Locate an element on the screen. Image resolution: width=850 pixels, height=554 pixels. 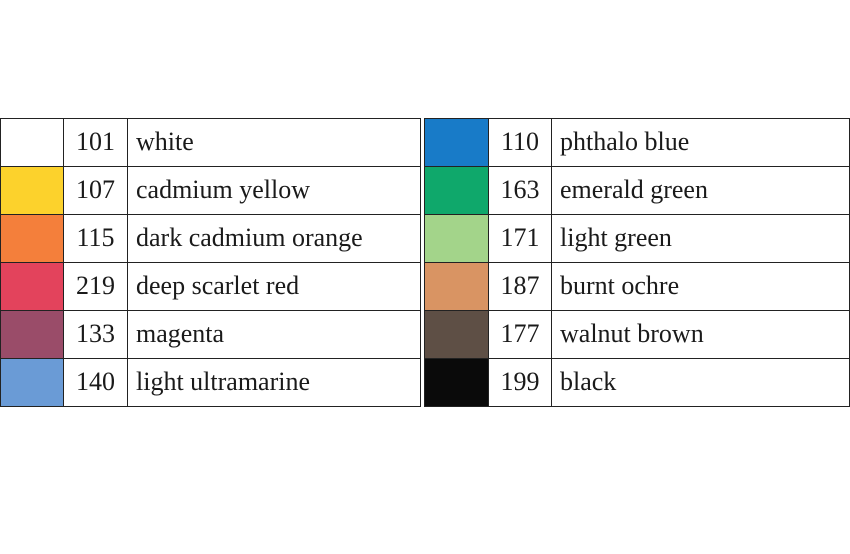
color-code: 140 is located at coordinates (95, 382).